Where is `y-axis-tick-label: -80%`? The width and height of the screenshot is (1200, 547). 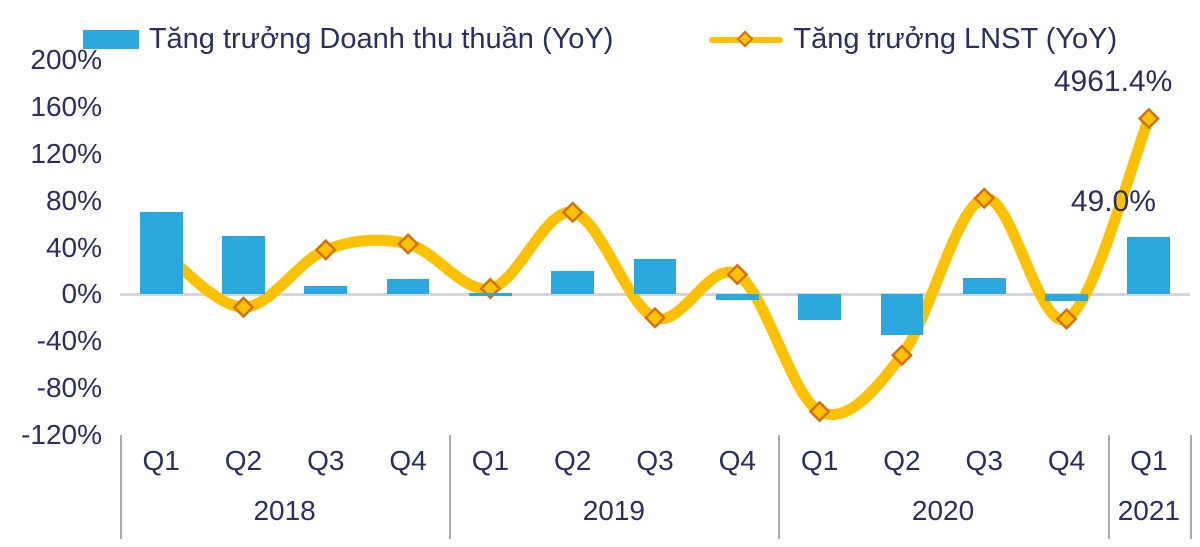 y-axis-tick-label: -80% is located at coordinates (69, 388).